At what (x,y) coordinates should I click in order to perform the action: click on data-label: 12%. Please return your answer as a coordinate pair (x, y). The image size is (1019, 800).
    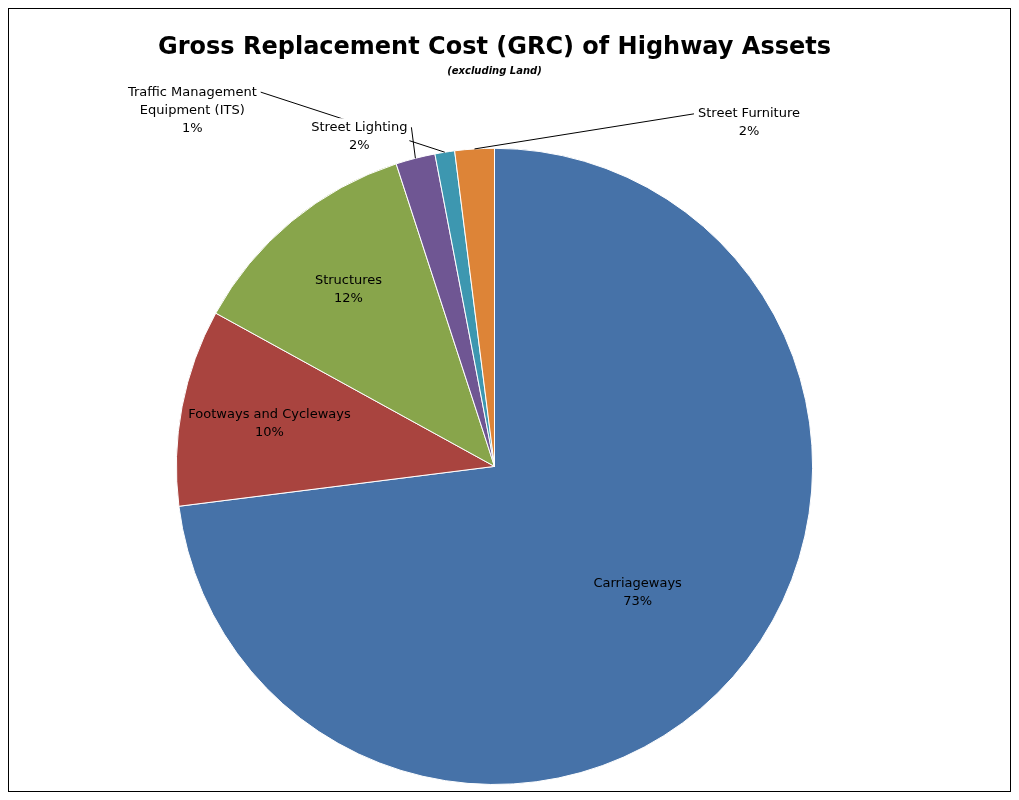
    Looking at the image, I should click on (348, 298).